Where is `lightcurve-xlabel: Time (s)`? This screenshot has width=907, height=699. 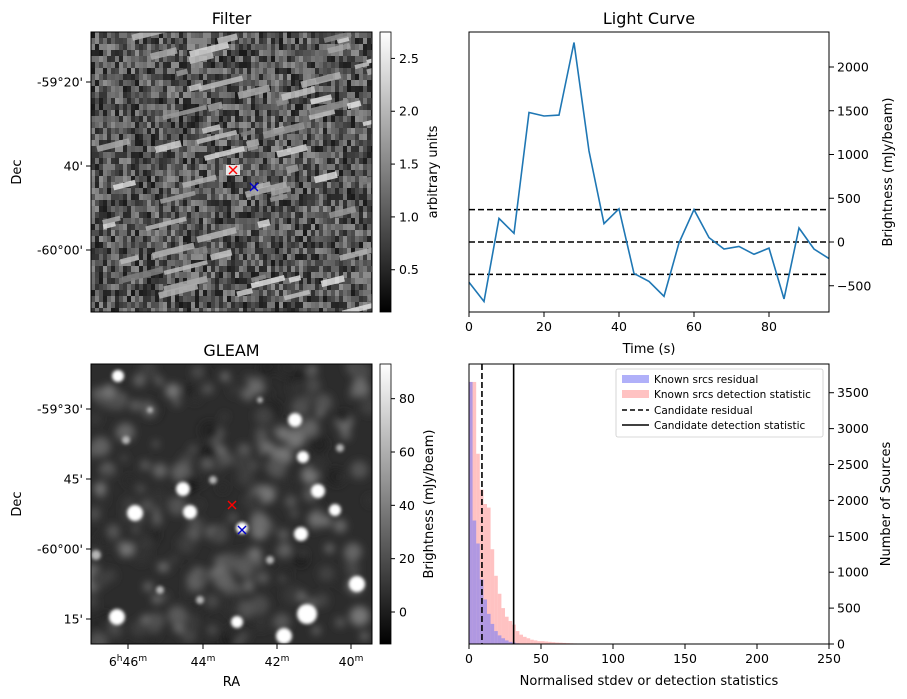 lightcurve-xlabel: Time (s) is located at coordinates (649, 349).